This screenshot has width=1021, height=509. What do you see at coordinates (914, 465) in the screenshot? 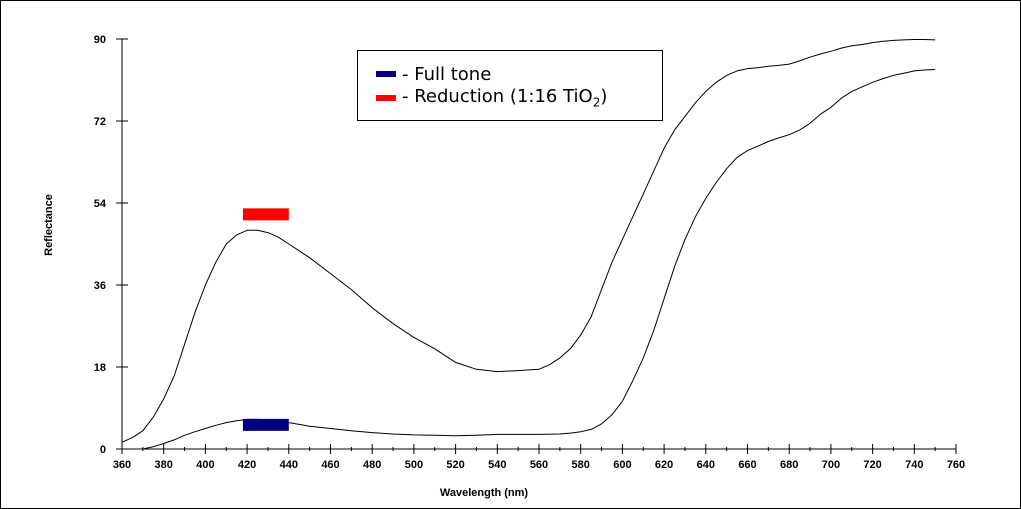
I see `x-tick-label: 740` at bounding box center [914, 465].